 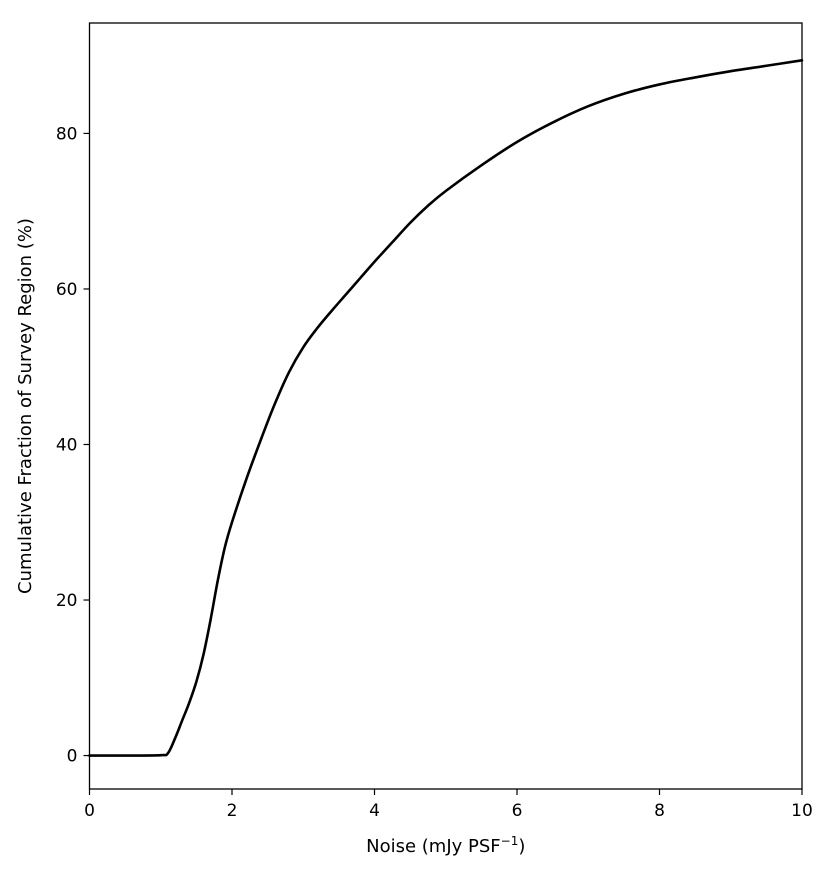 I want to click on x-tick-label: 2, so click(x=232, y=811).